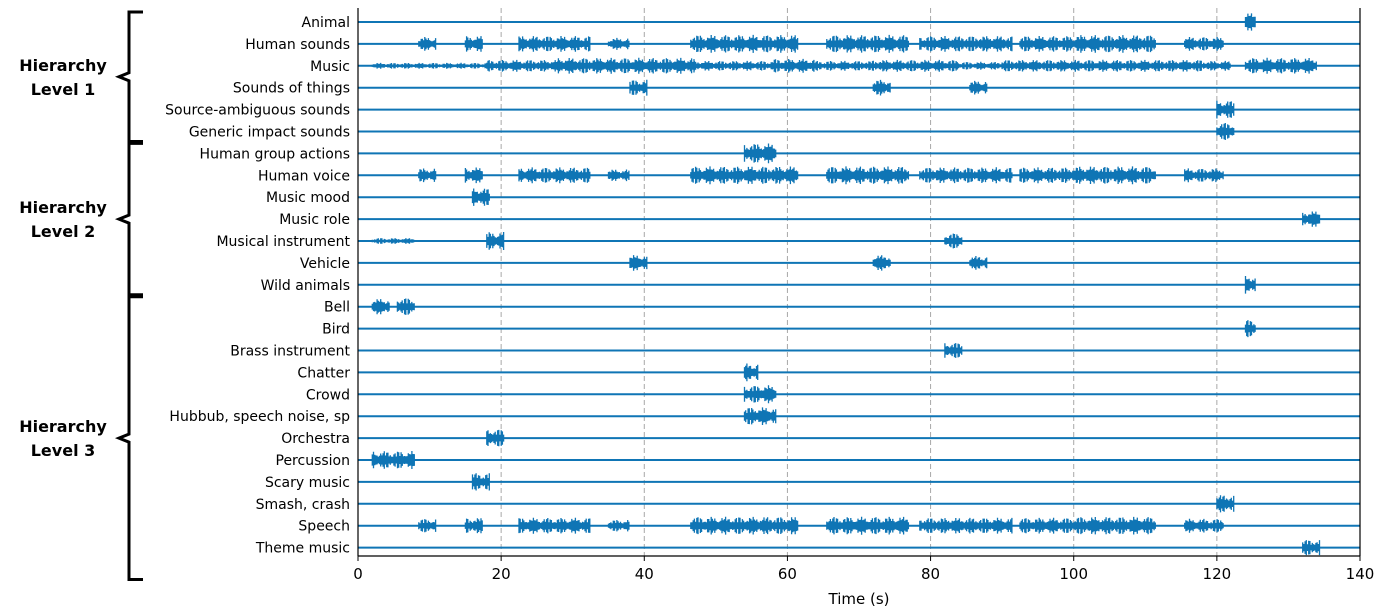  I want to click on series-label: Bird, so click(336, 330).